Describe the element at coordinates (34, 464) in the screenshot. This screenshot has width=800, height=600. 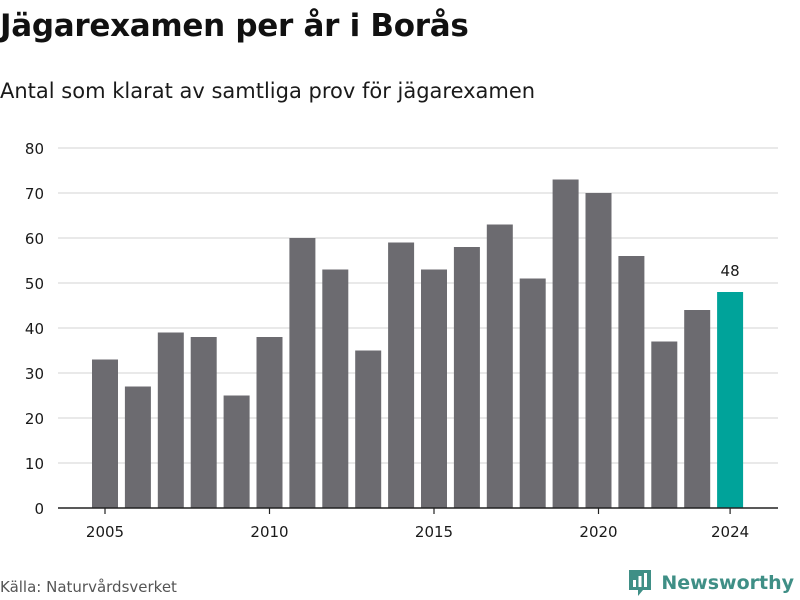
I see `y-tick-label: 10` at that location.